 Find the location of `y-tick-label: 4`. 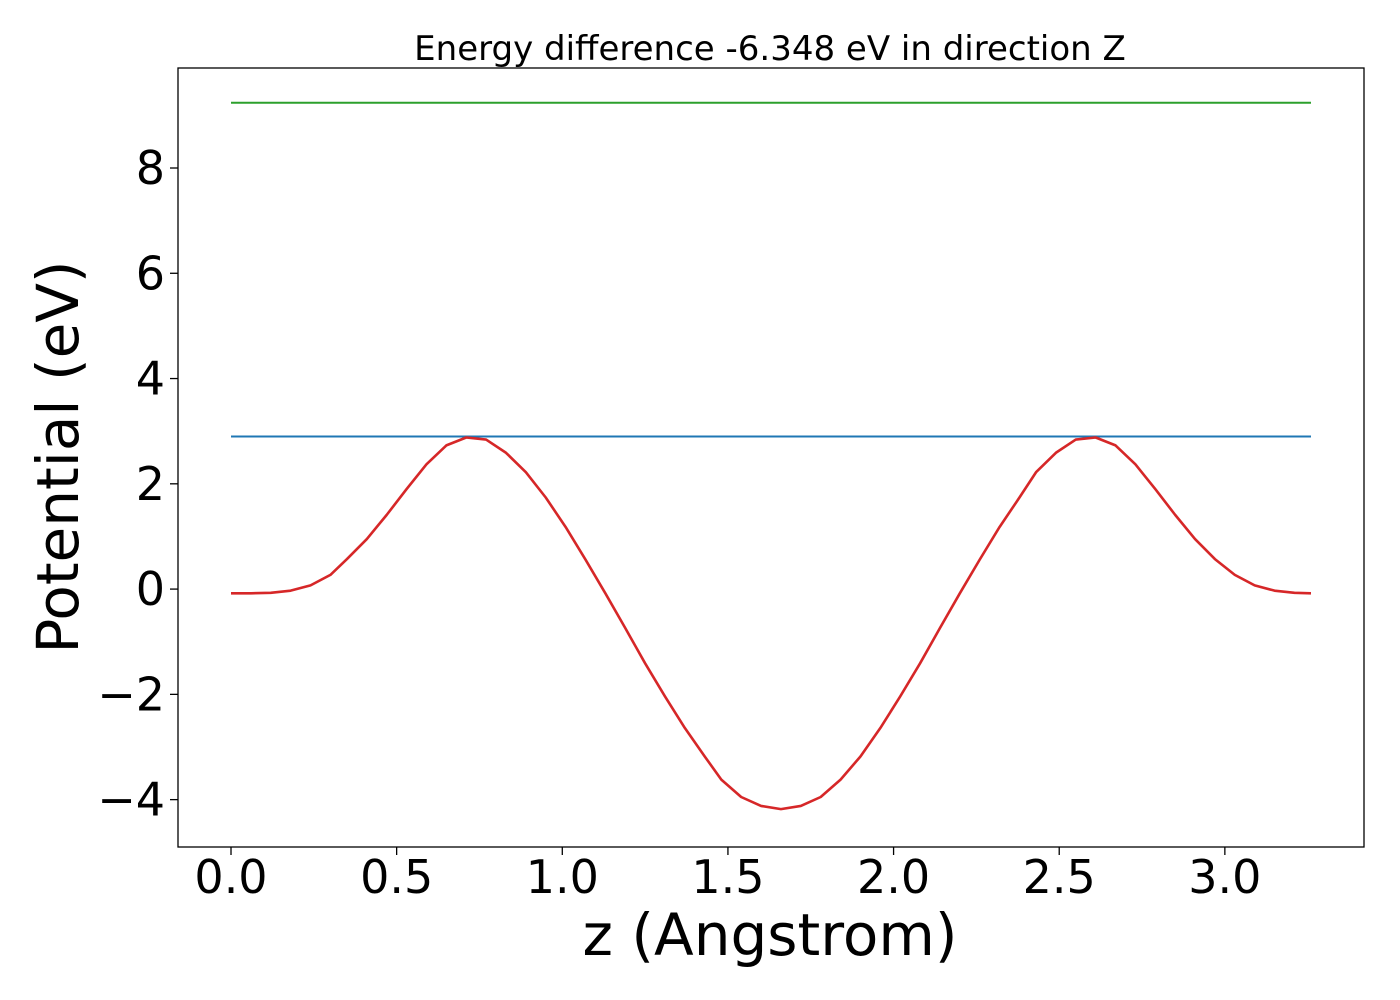

y-tick-label: 4 is located at coordinates (150, 379).